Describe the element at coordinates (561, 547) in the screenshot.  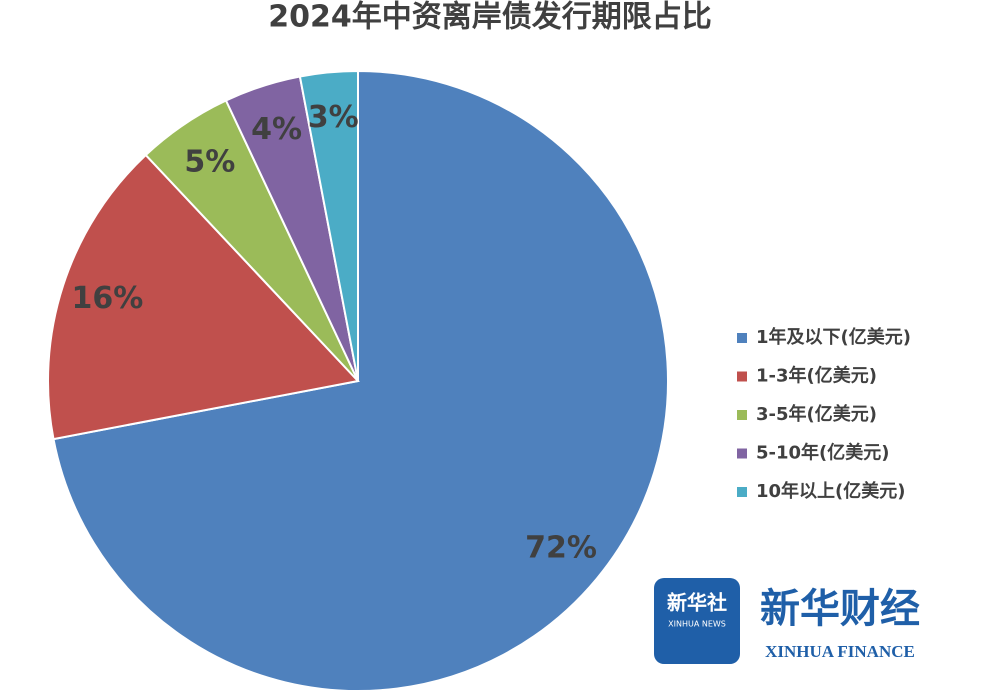
I see `data-label: 72%` at that location.